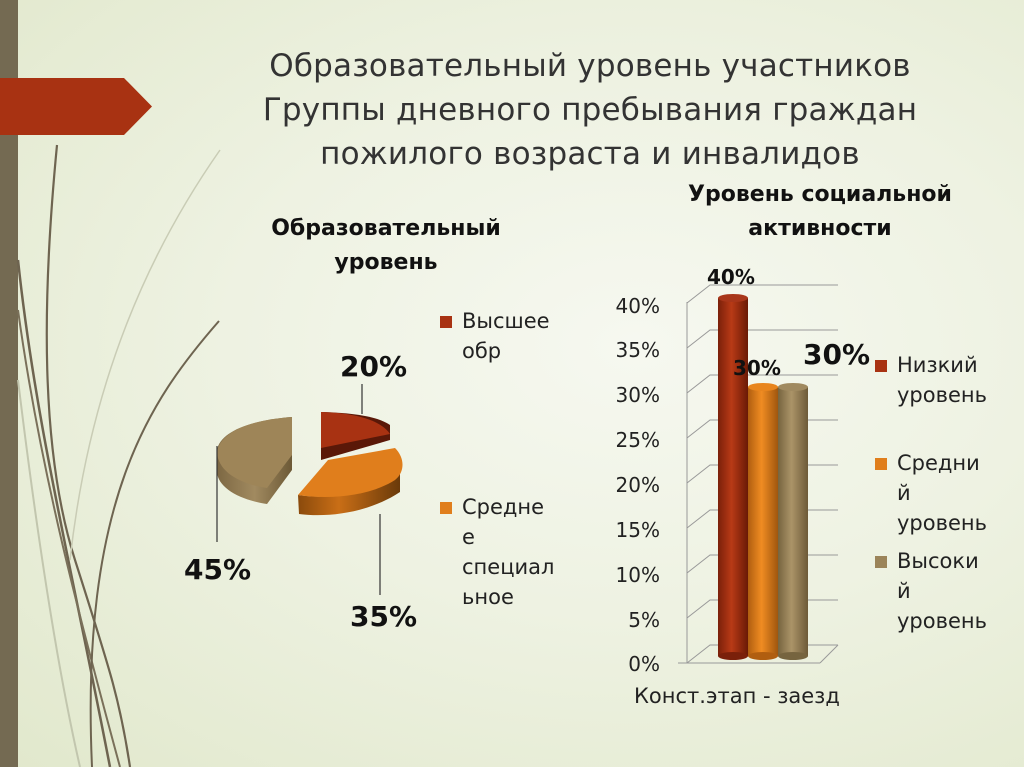  I want to click on side-accent-bar, so click(9, 383).